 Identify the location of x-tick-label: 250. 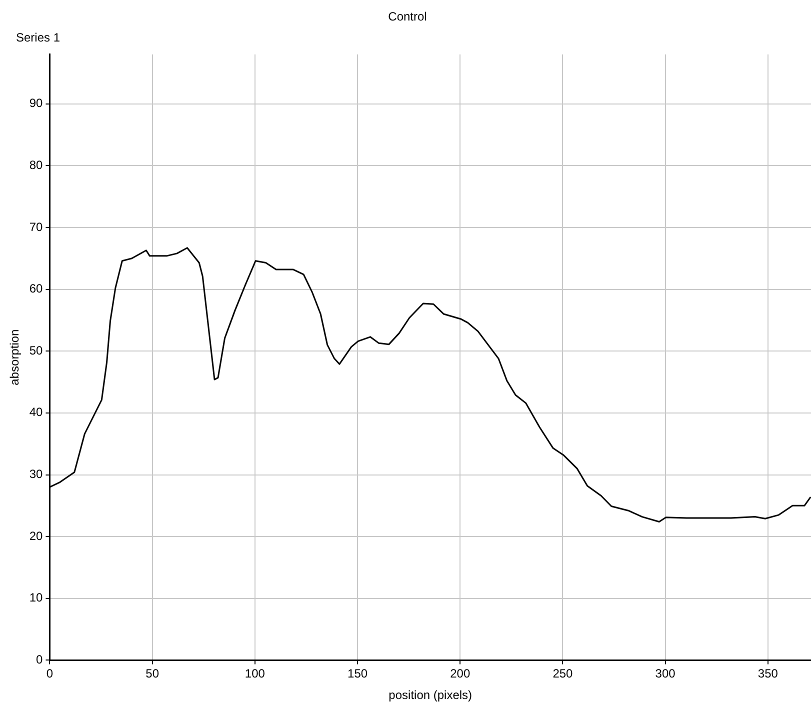
(563, 673).